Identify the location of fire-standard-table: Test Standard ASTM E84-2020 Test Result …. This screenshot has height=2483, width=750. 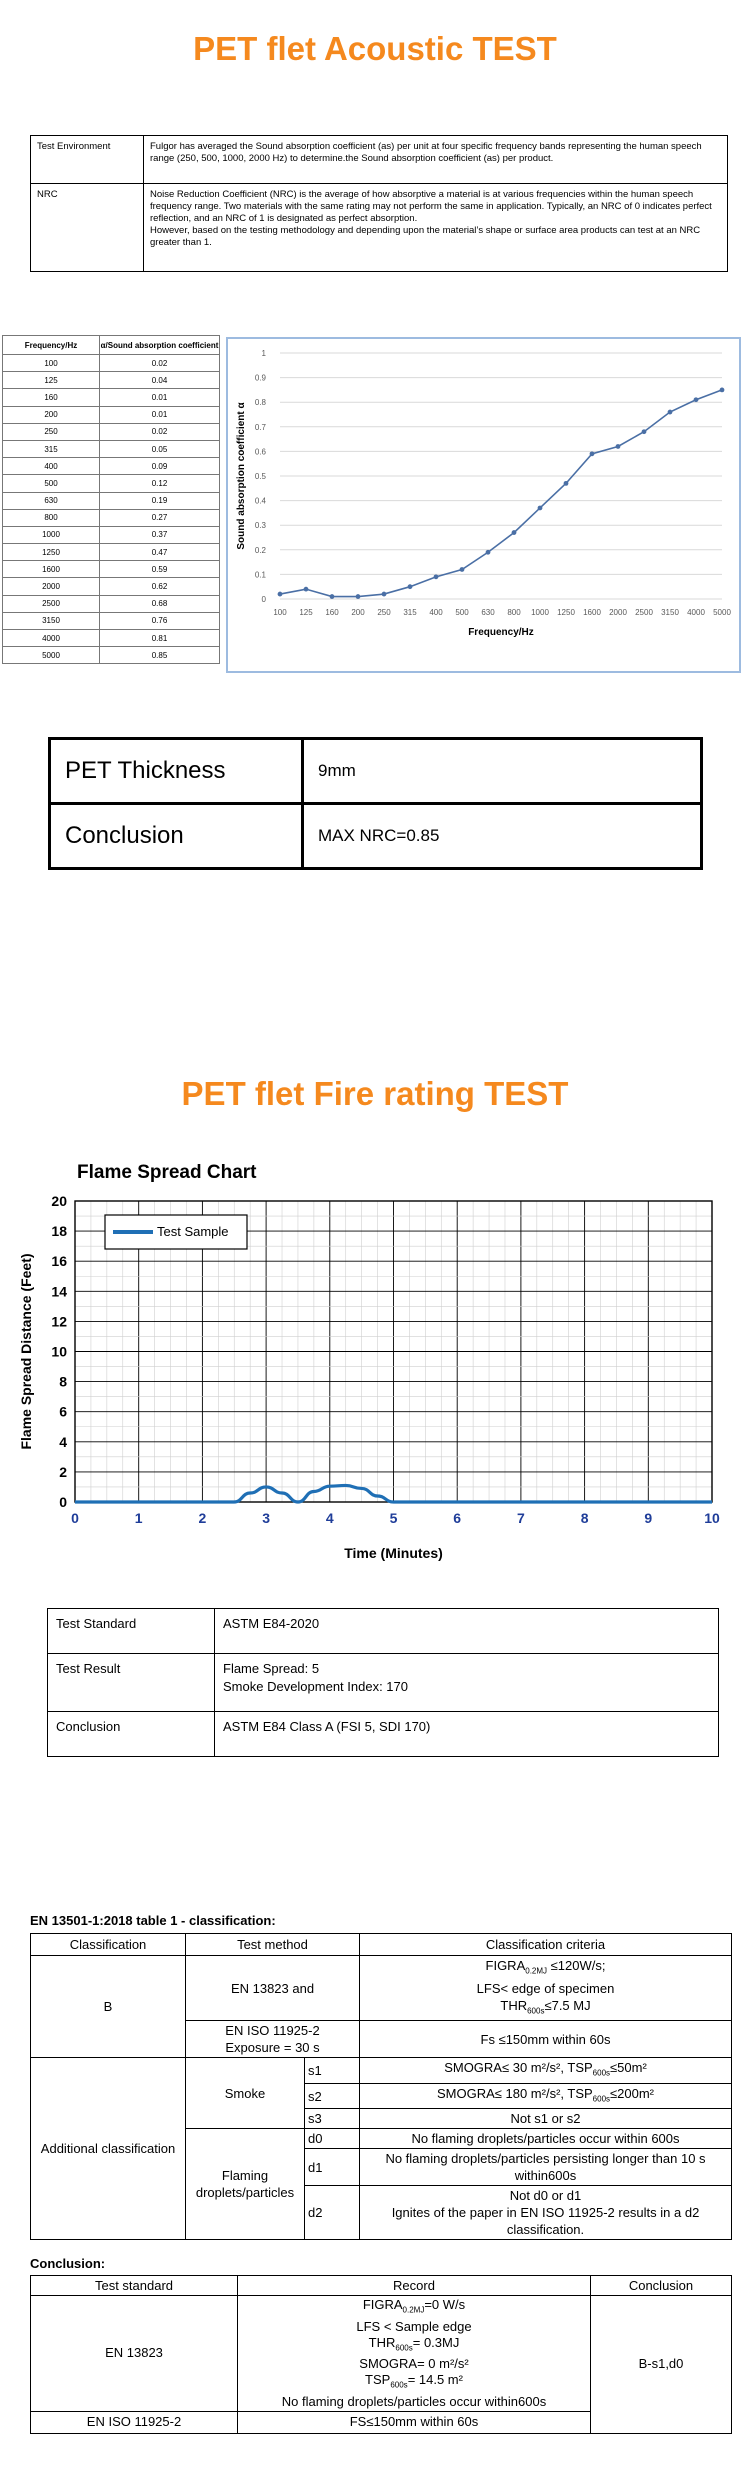
(383, 1682).